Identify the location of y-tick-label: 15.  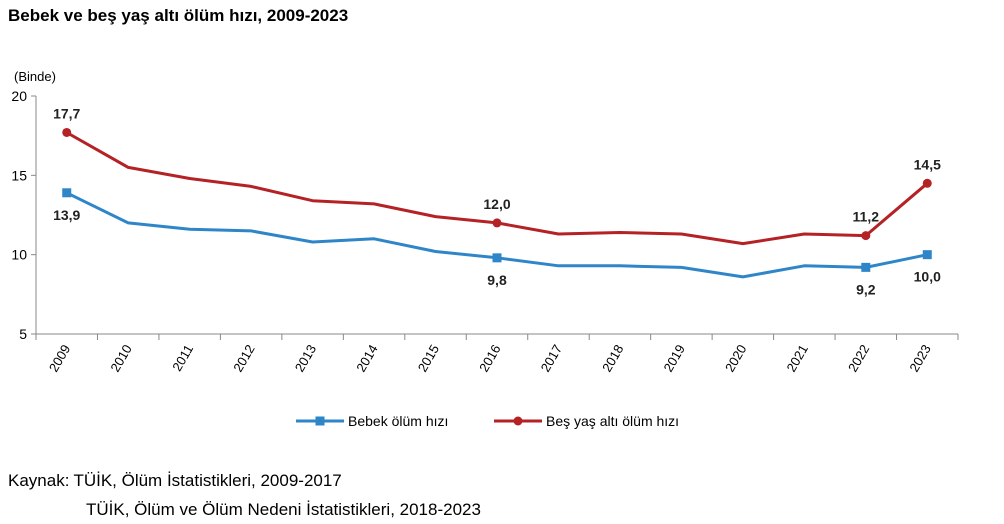
(19, 175).